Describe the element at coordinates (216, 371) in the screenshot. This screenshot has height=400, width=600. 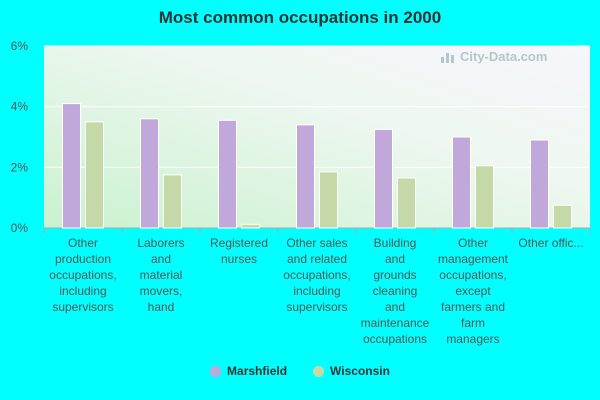
I see `legend-swatch-marshfield` at that location.